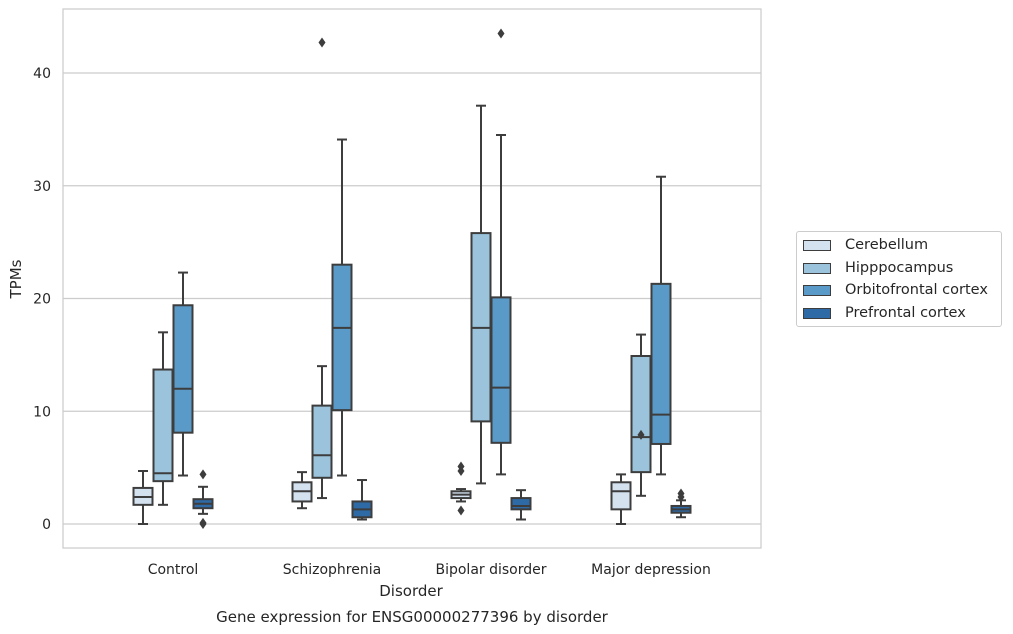 The image size is (1013, 634). I want to click on x-axis-title: Disorder, so click(411, 591).